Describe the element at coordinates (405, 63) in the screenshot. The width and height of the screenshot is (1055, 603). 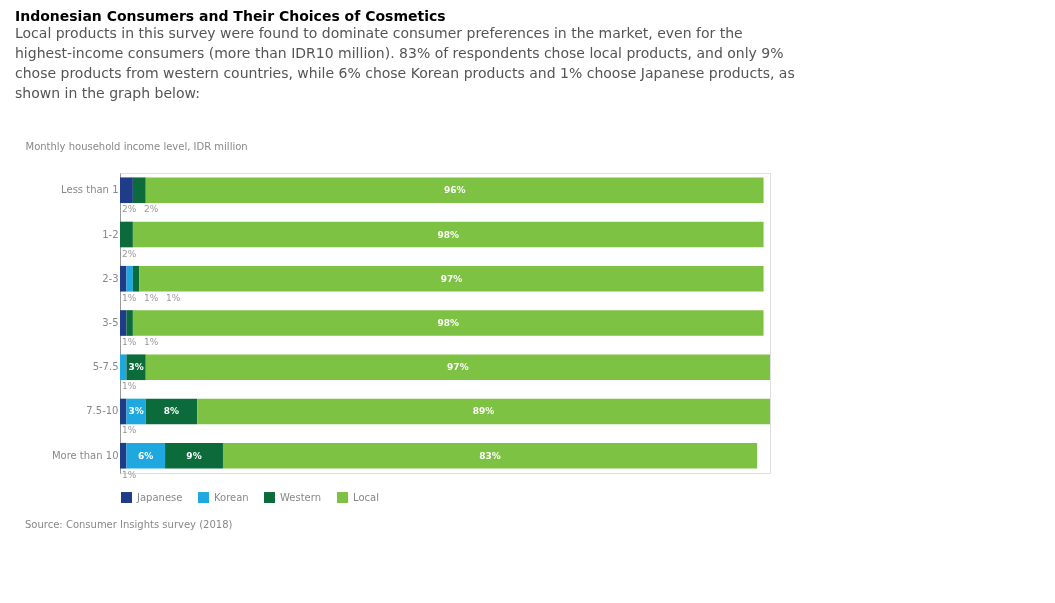
I see `chart-subtitle: Local products in this survey were found to dominate consumer preferences in the market, even for the highest-income consumers (more than IDR10 million). 83% of respondents chose local products, and only 9% chose products from western countries, while 6% chose Korean products and 1% choose Japanese products, as shown in the graph below:` at that location.